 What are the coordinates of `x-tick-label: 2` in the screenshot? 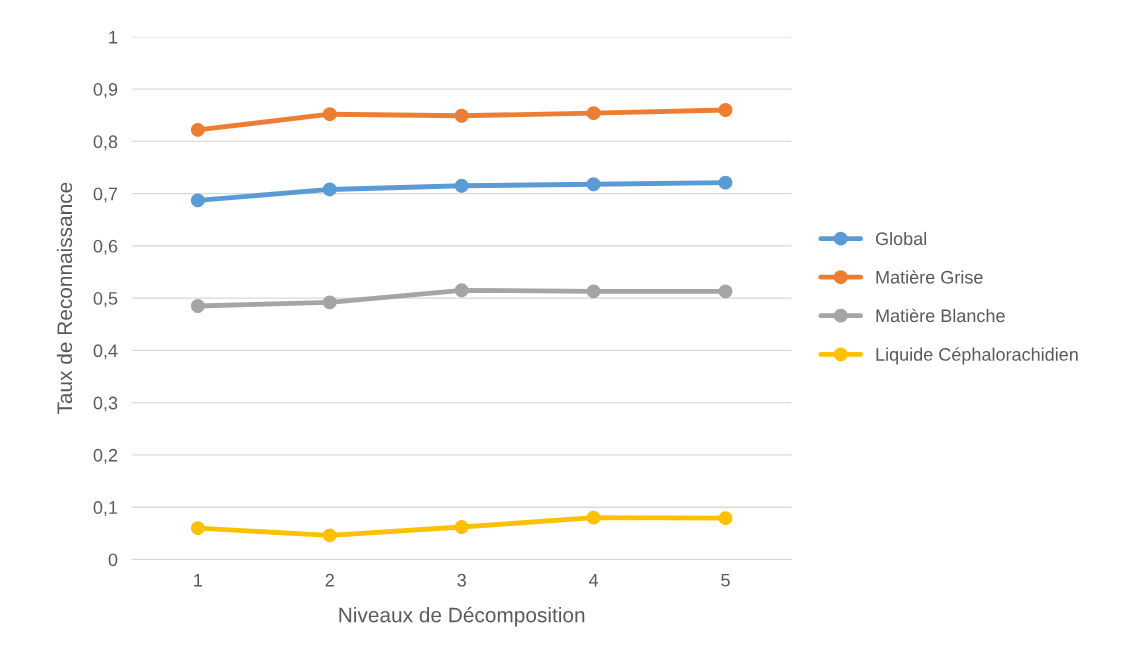 It's located at (329, 580).